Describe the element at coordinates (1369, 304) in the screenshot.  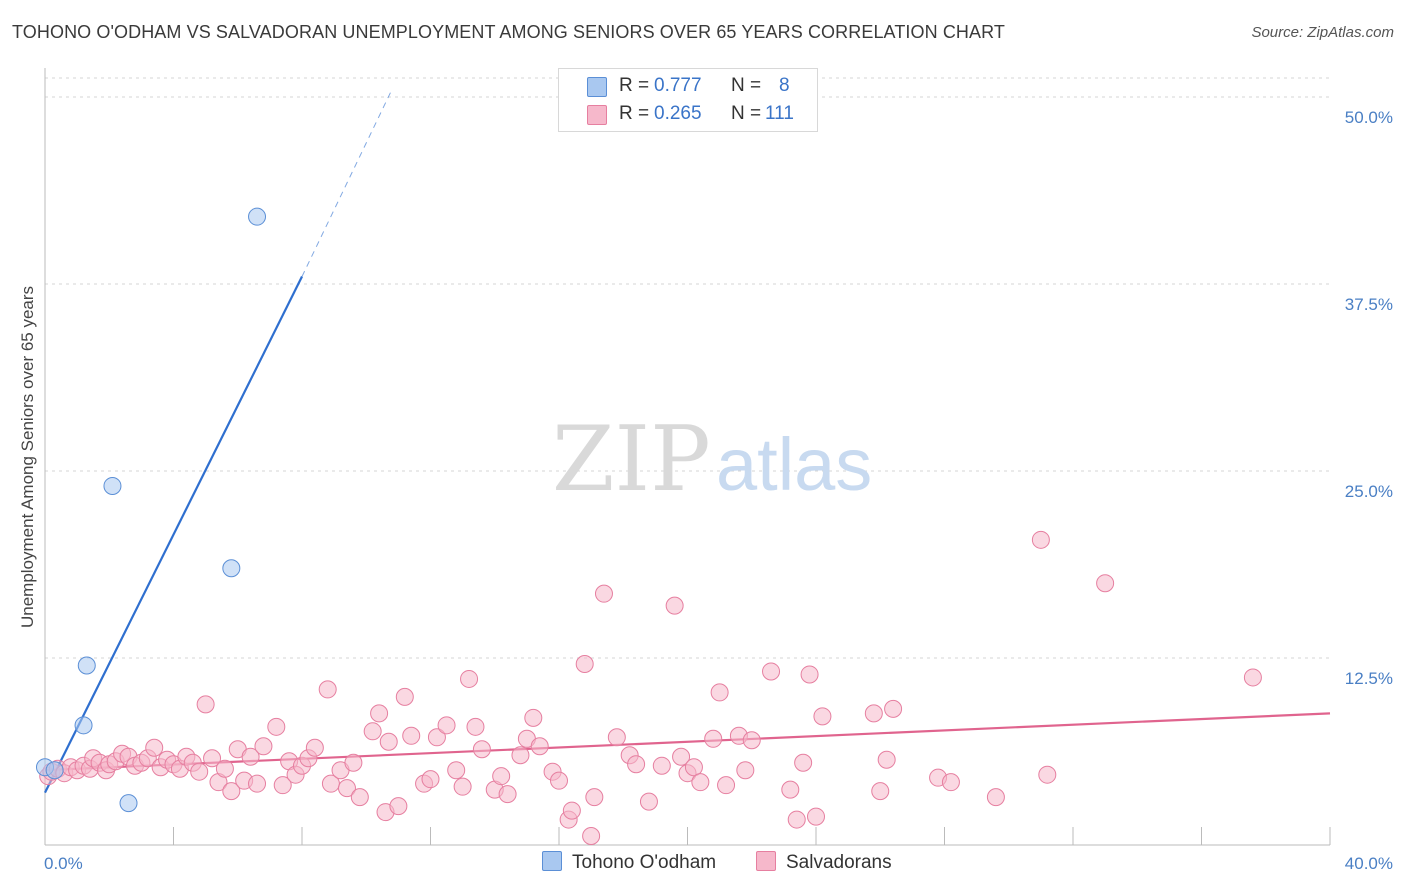
I see `y-tick-label: 37.5%` at that location.